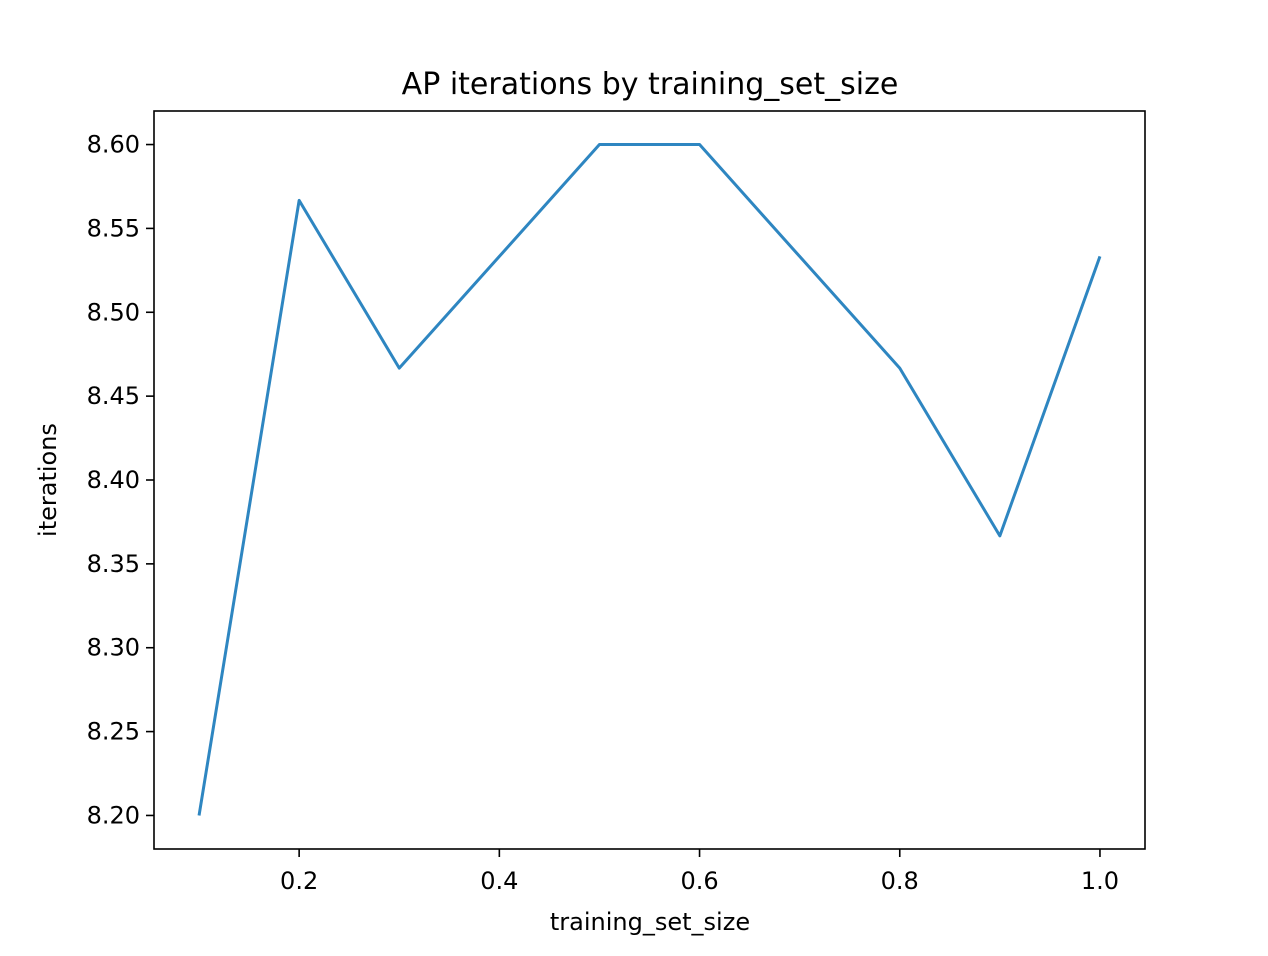 This screenshot has width=1268, height=956. I want to click on y-tick-label: 8.55, so click(113, 228).